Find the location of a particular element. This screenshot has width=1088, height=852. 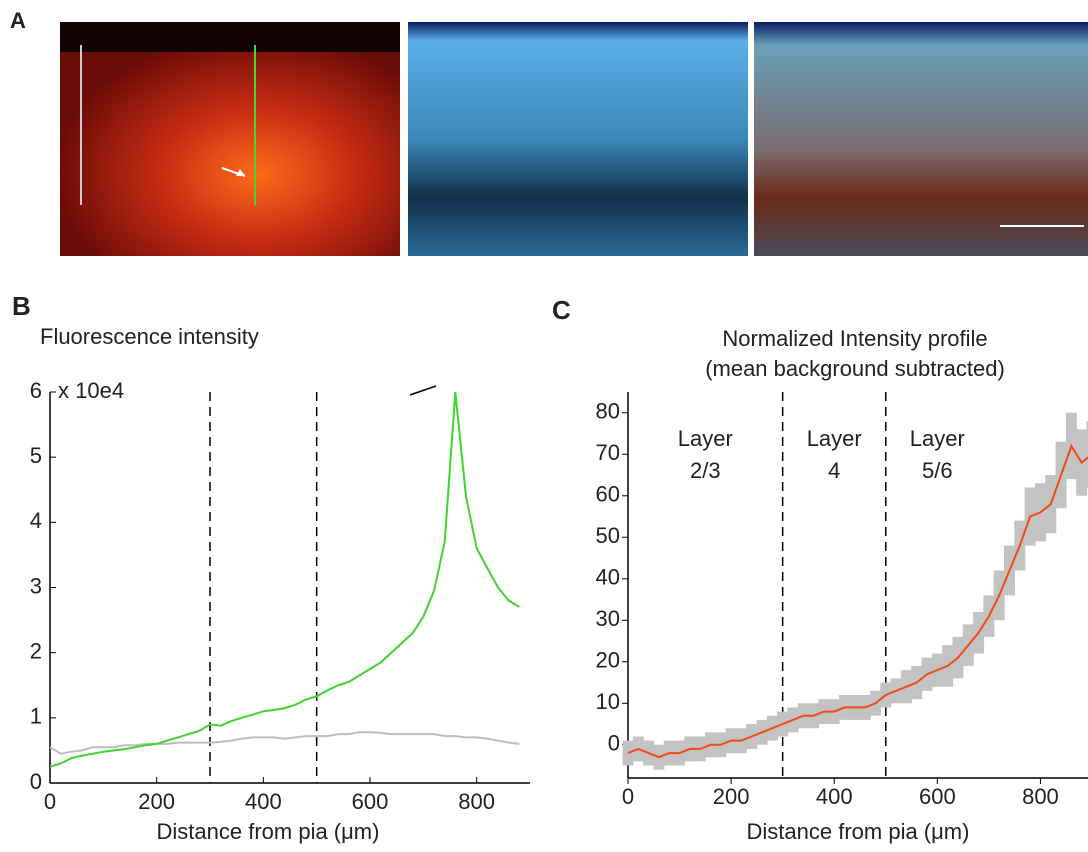

y-tick-label: 2 is located at coordinates (36, 650).